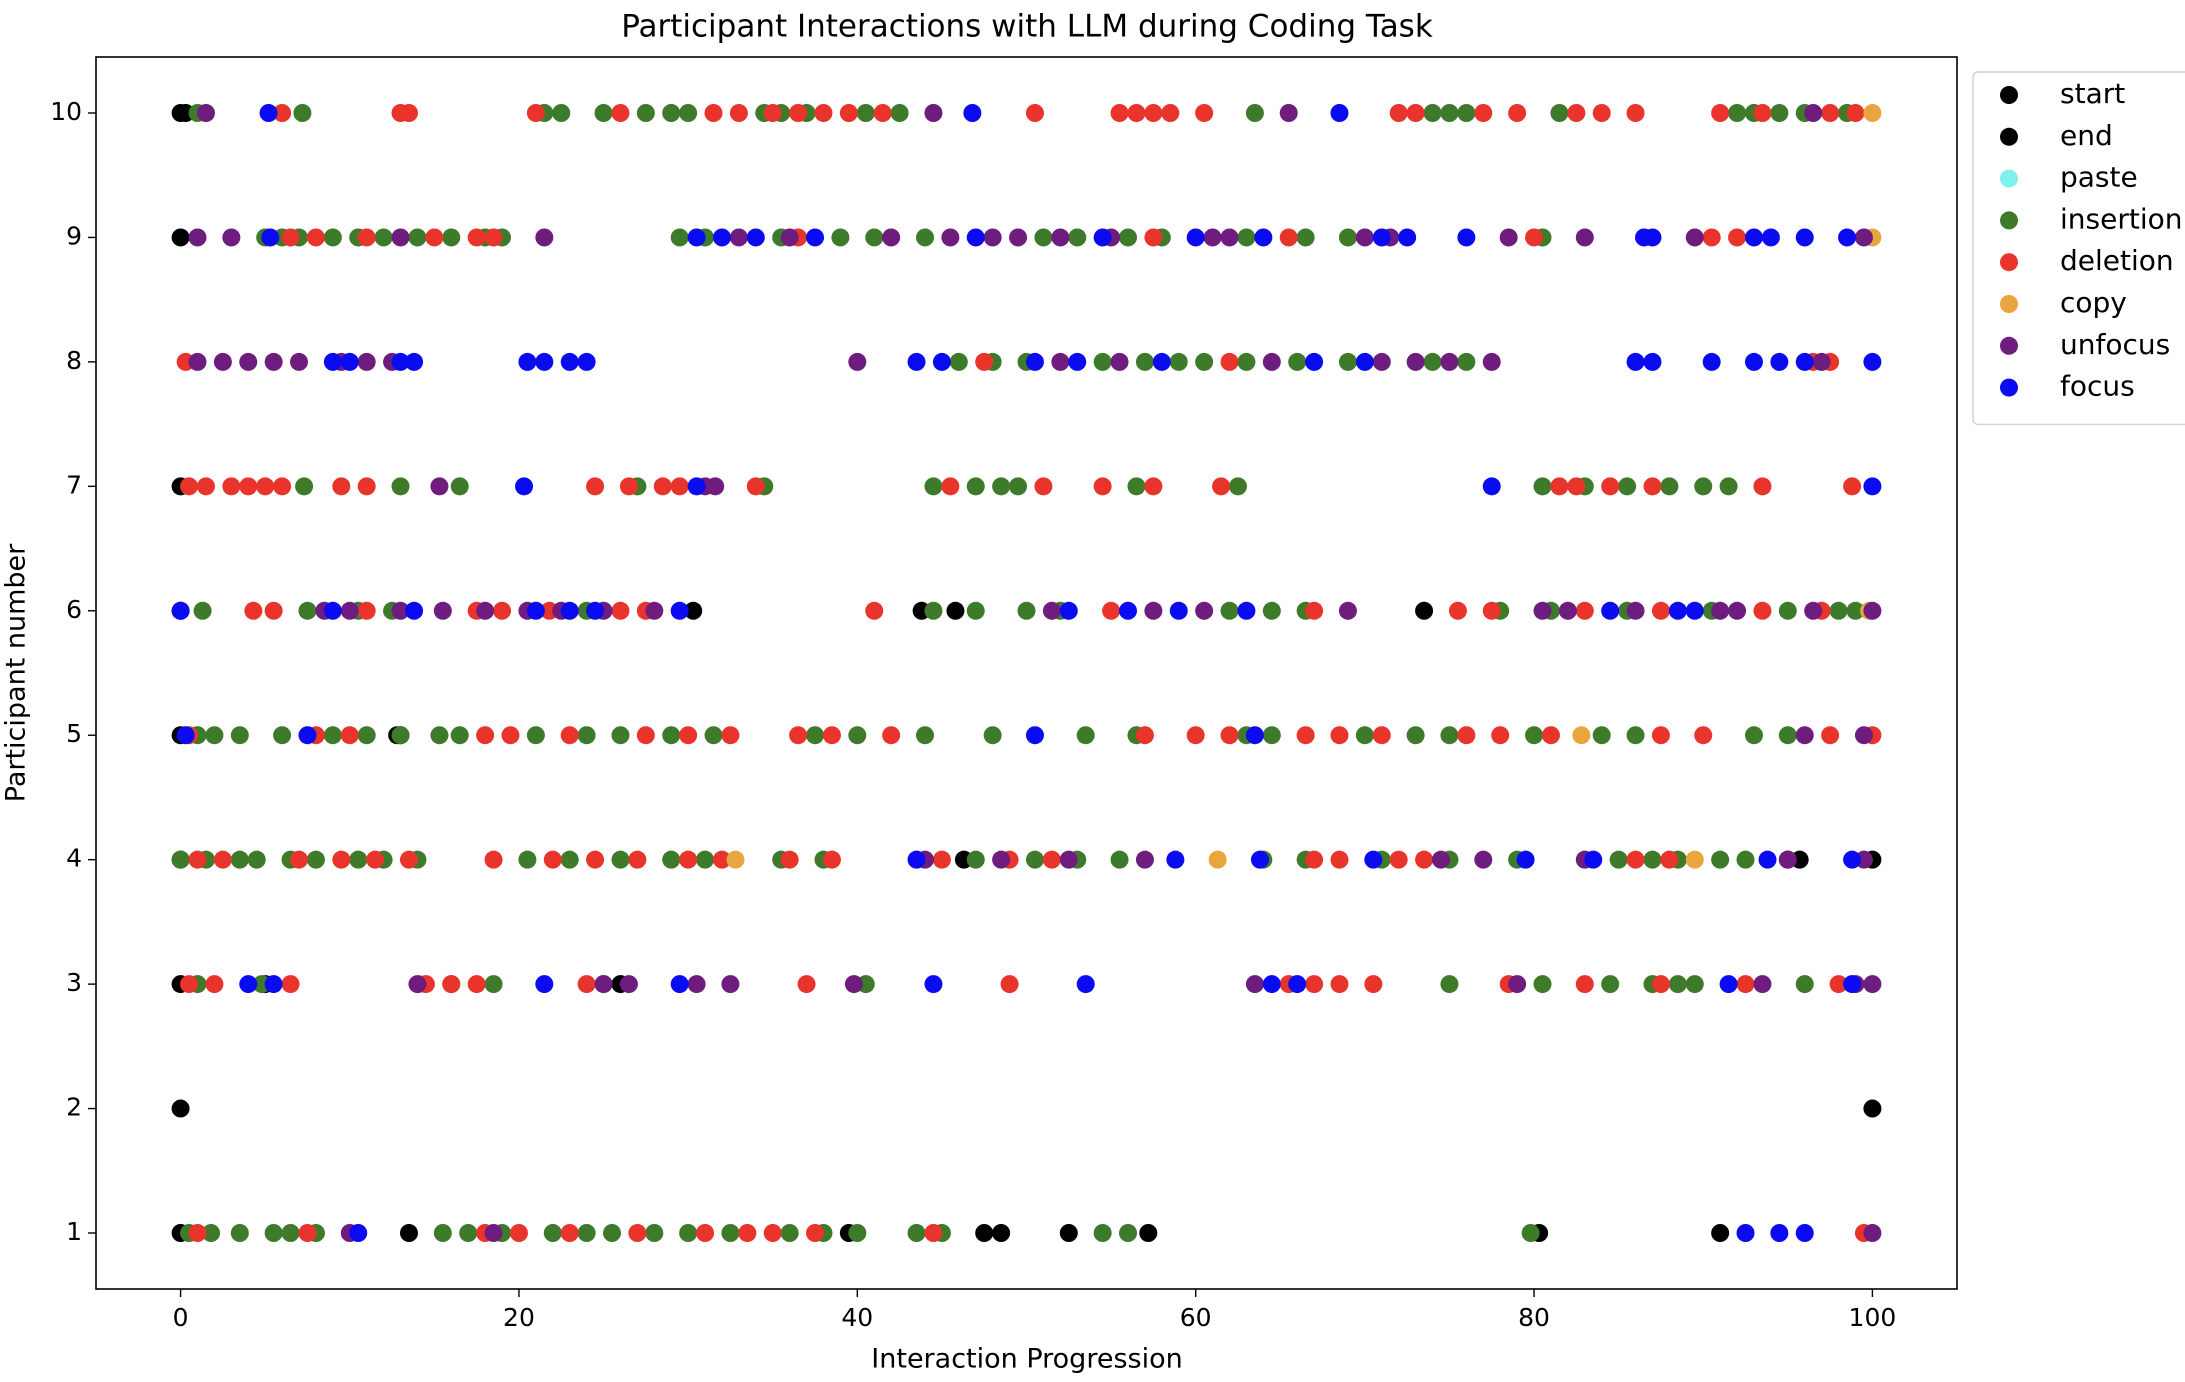 The width and height of the screenshot is (2185, 1382). I want to click on legend-label: start, so click(2092, 93).